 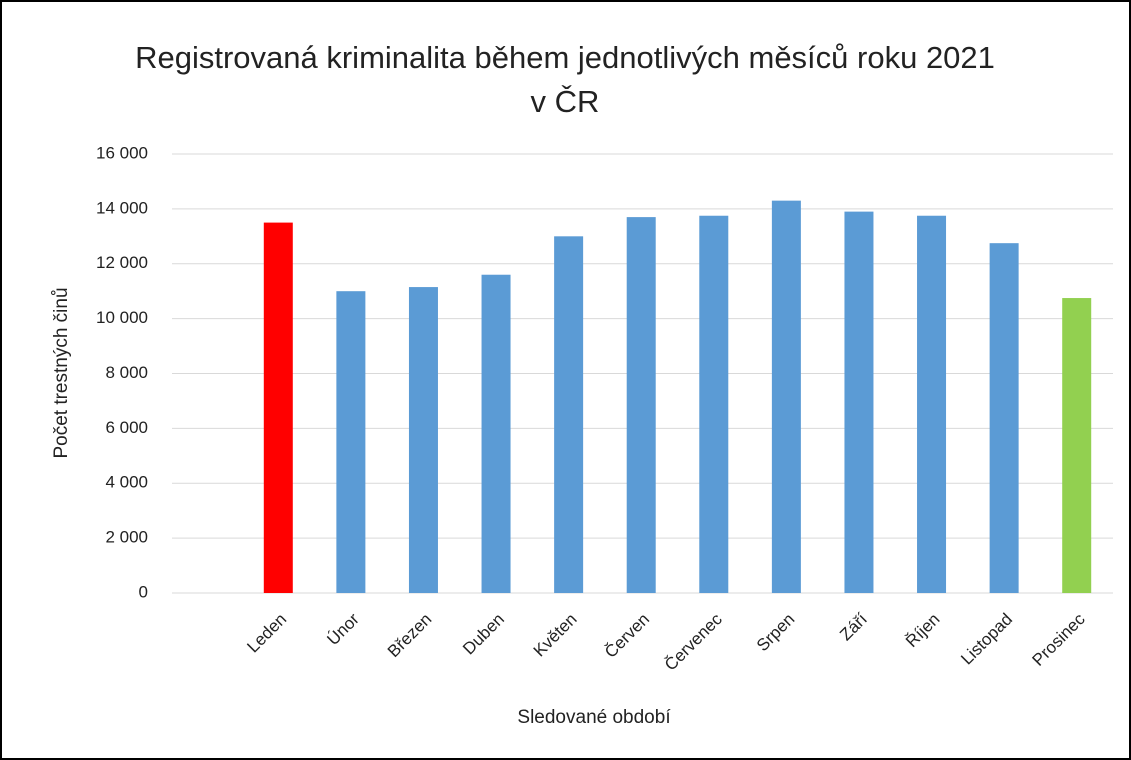 What do you see at coordinates (126, 482) in the screenshot?
I see `y-tick-label: 4 000` at bounding box center [126, 482].